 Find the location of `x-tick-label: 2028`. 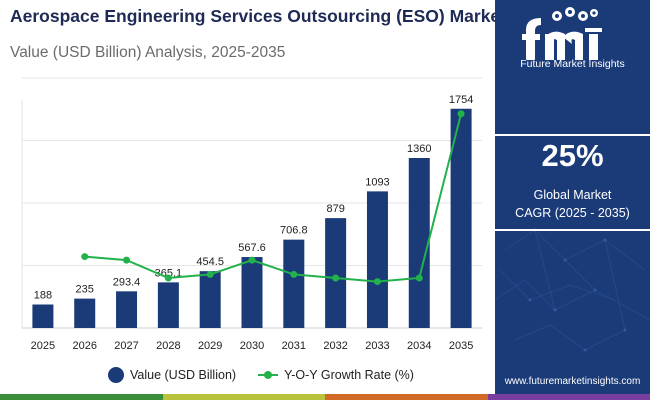

x-tick-label: 2028 is located at coordinates (168, 346).